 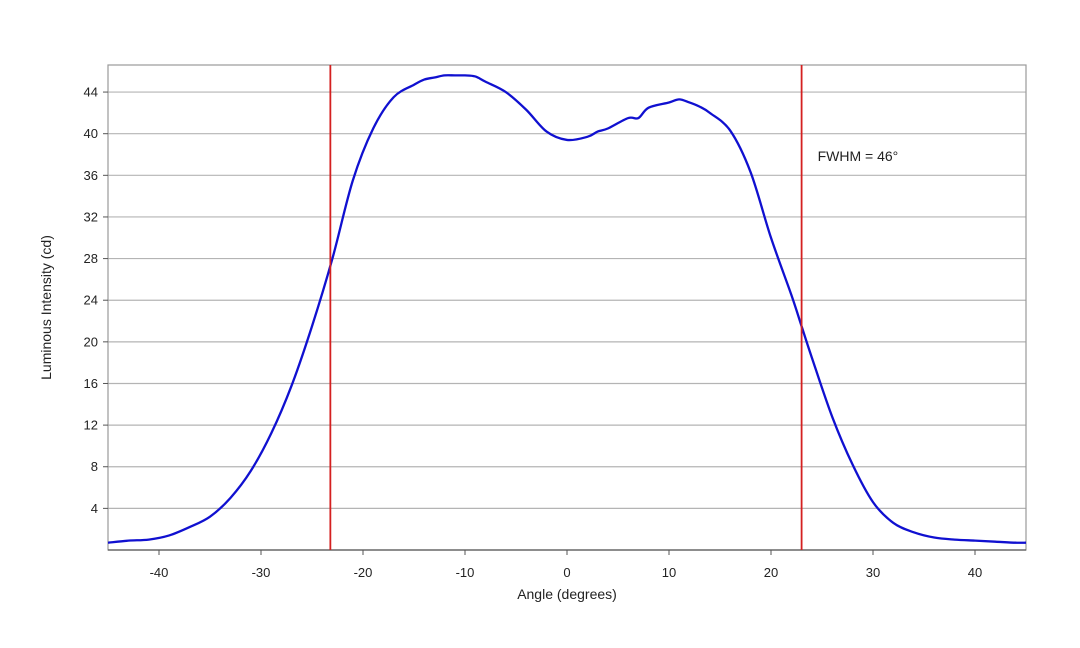 I want to click on y-tick-label: 8, so click(x=94, y=466).